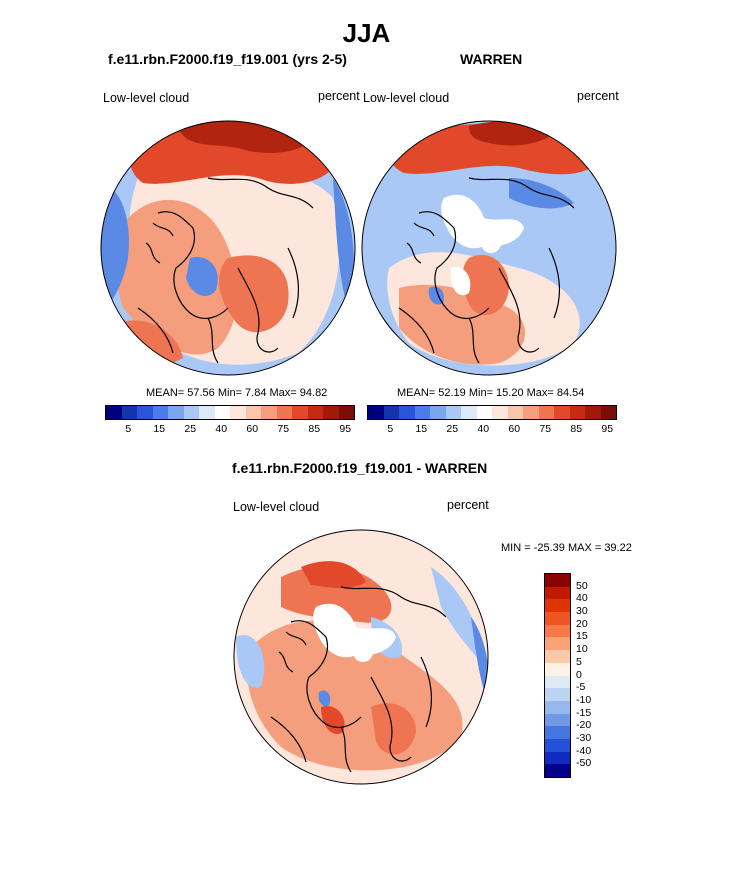 The height and width of the screenshot is (882, 733). I want to click on right-colorbar, so click(492, 412).